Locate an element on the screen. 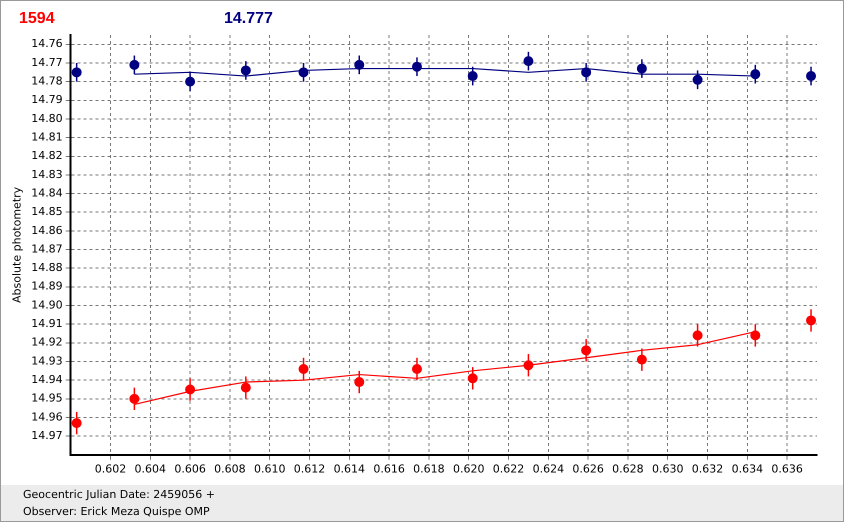 The width and height of the screenshot is (844, 522). y-tick-label: 14.87 is located at coordinates (47, 249).